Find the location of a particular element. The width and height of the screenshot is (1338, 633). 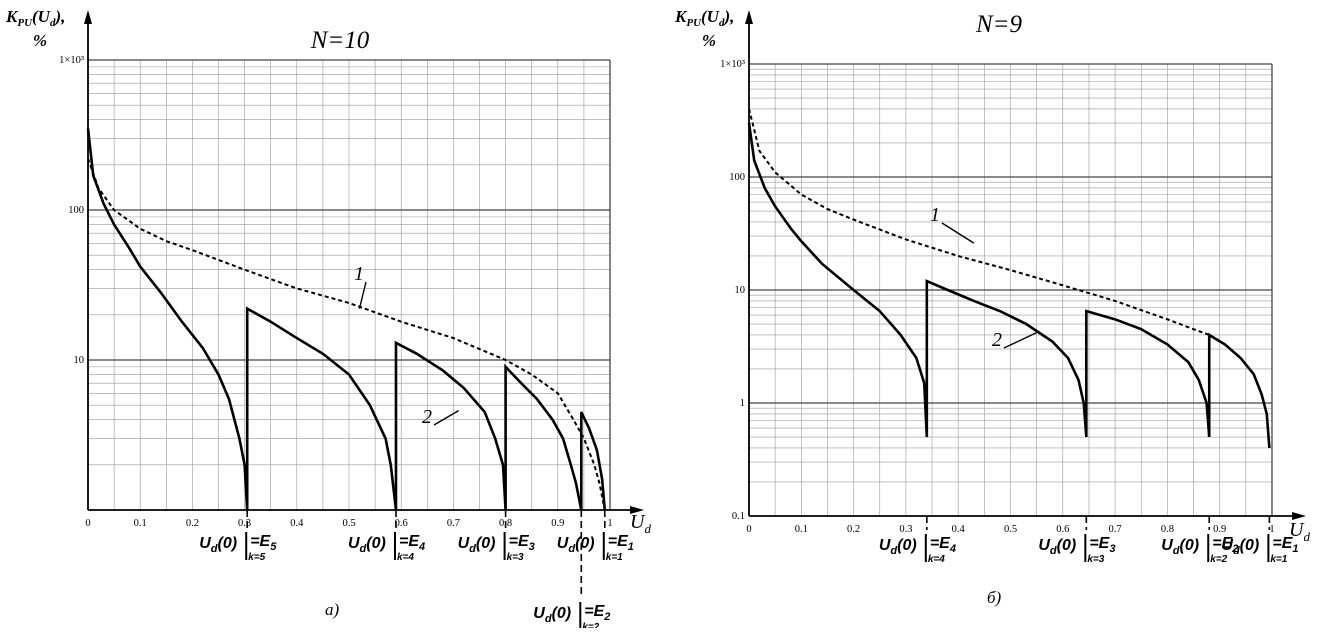

annotation-rhs: =E4 is located at coordinates (943, 545).